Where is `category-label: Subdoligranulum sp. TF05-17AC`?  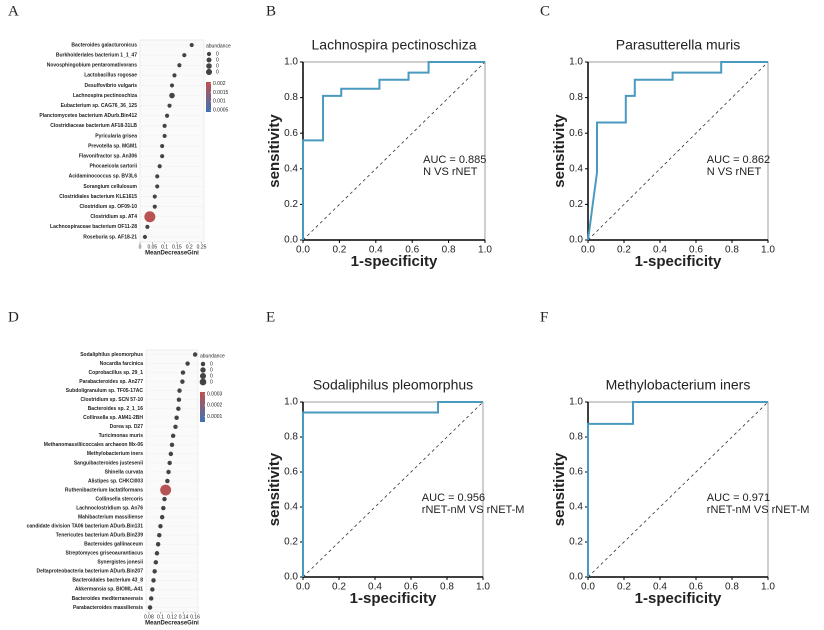 category-label: Subdoligranulum sp. TF05-17AC is located at coordinates (105, 391).